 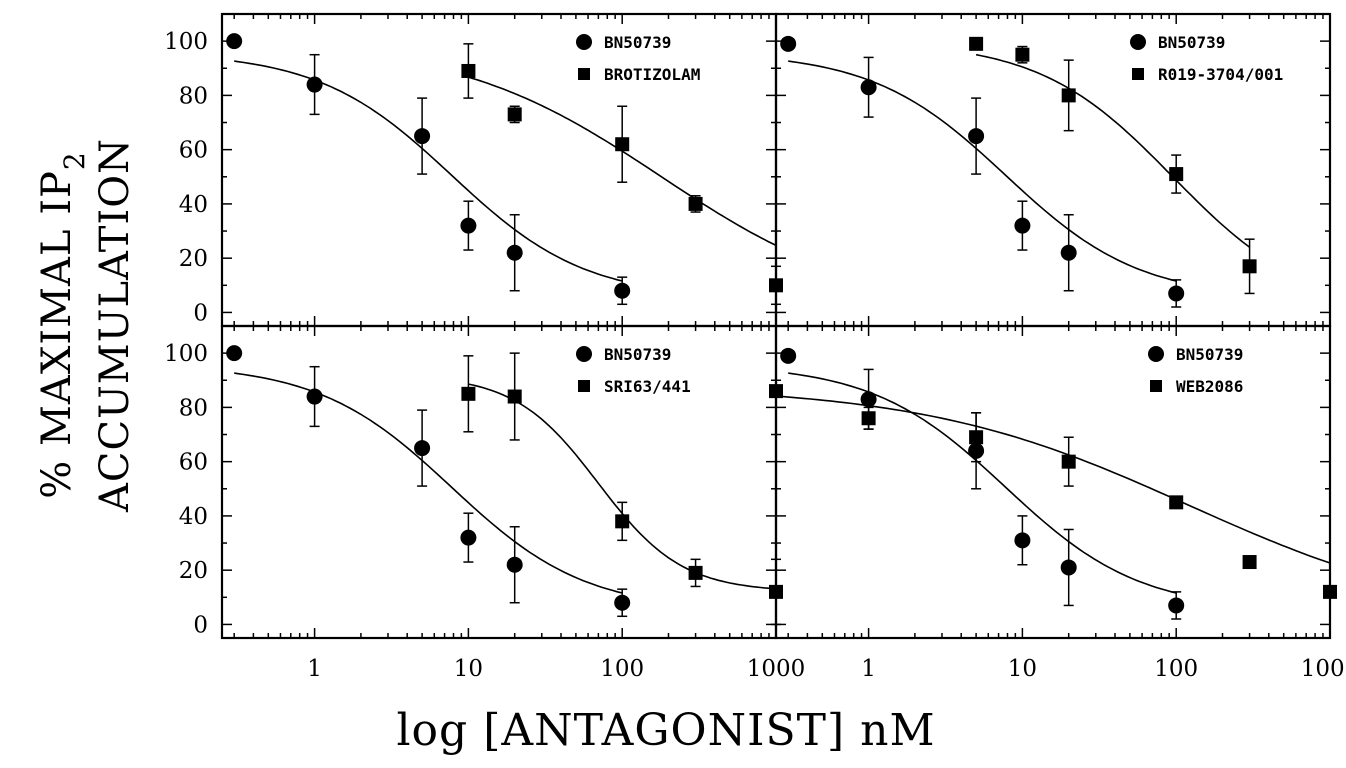 I want to click on legend-label-web2086: WEB2086, so click(x=1209, y=386).